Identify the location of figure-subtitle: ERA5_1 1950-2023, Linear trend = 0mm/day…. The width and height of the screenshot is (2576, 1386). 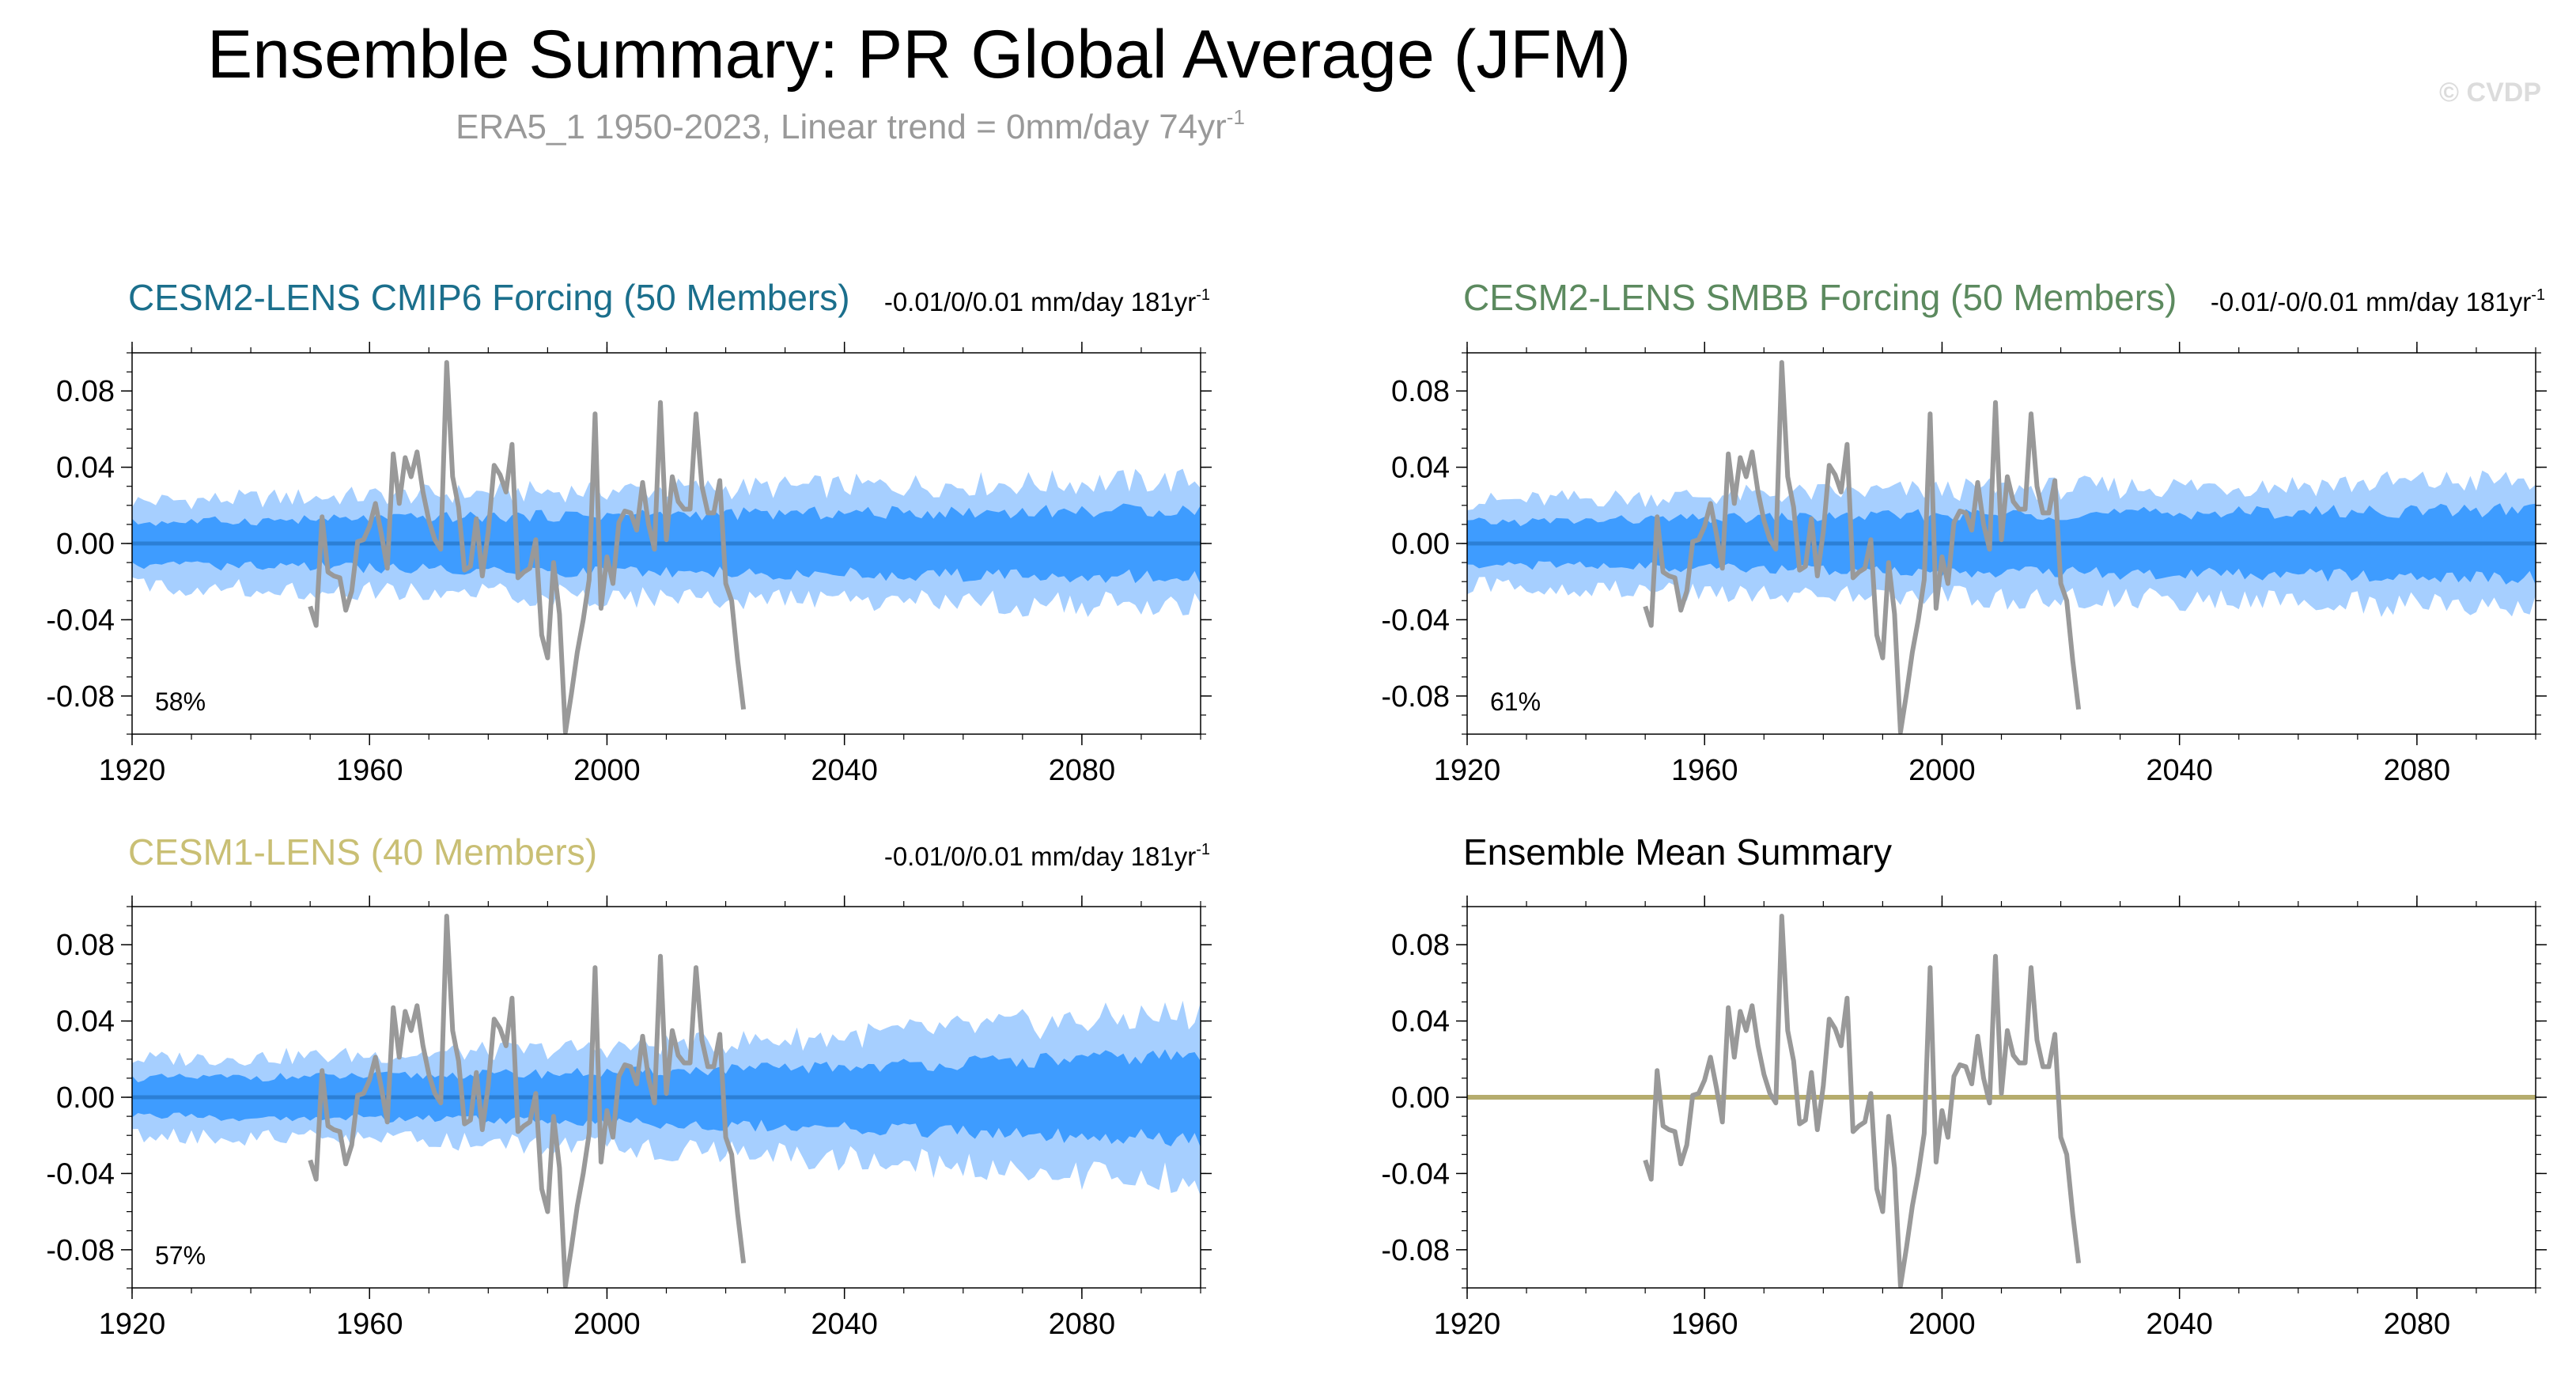
(851, 125).